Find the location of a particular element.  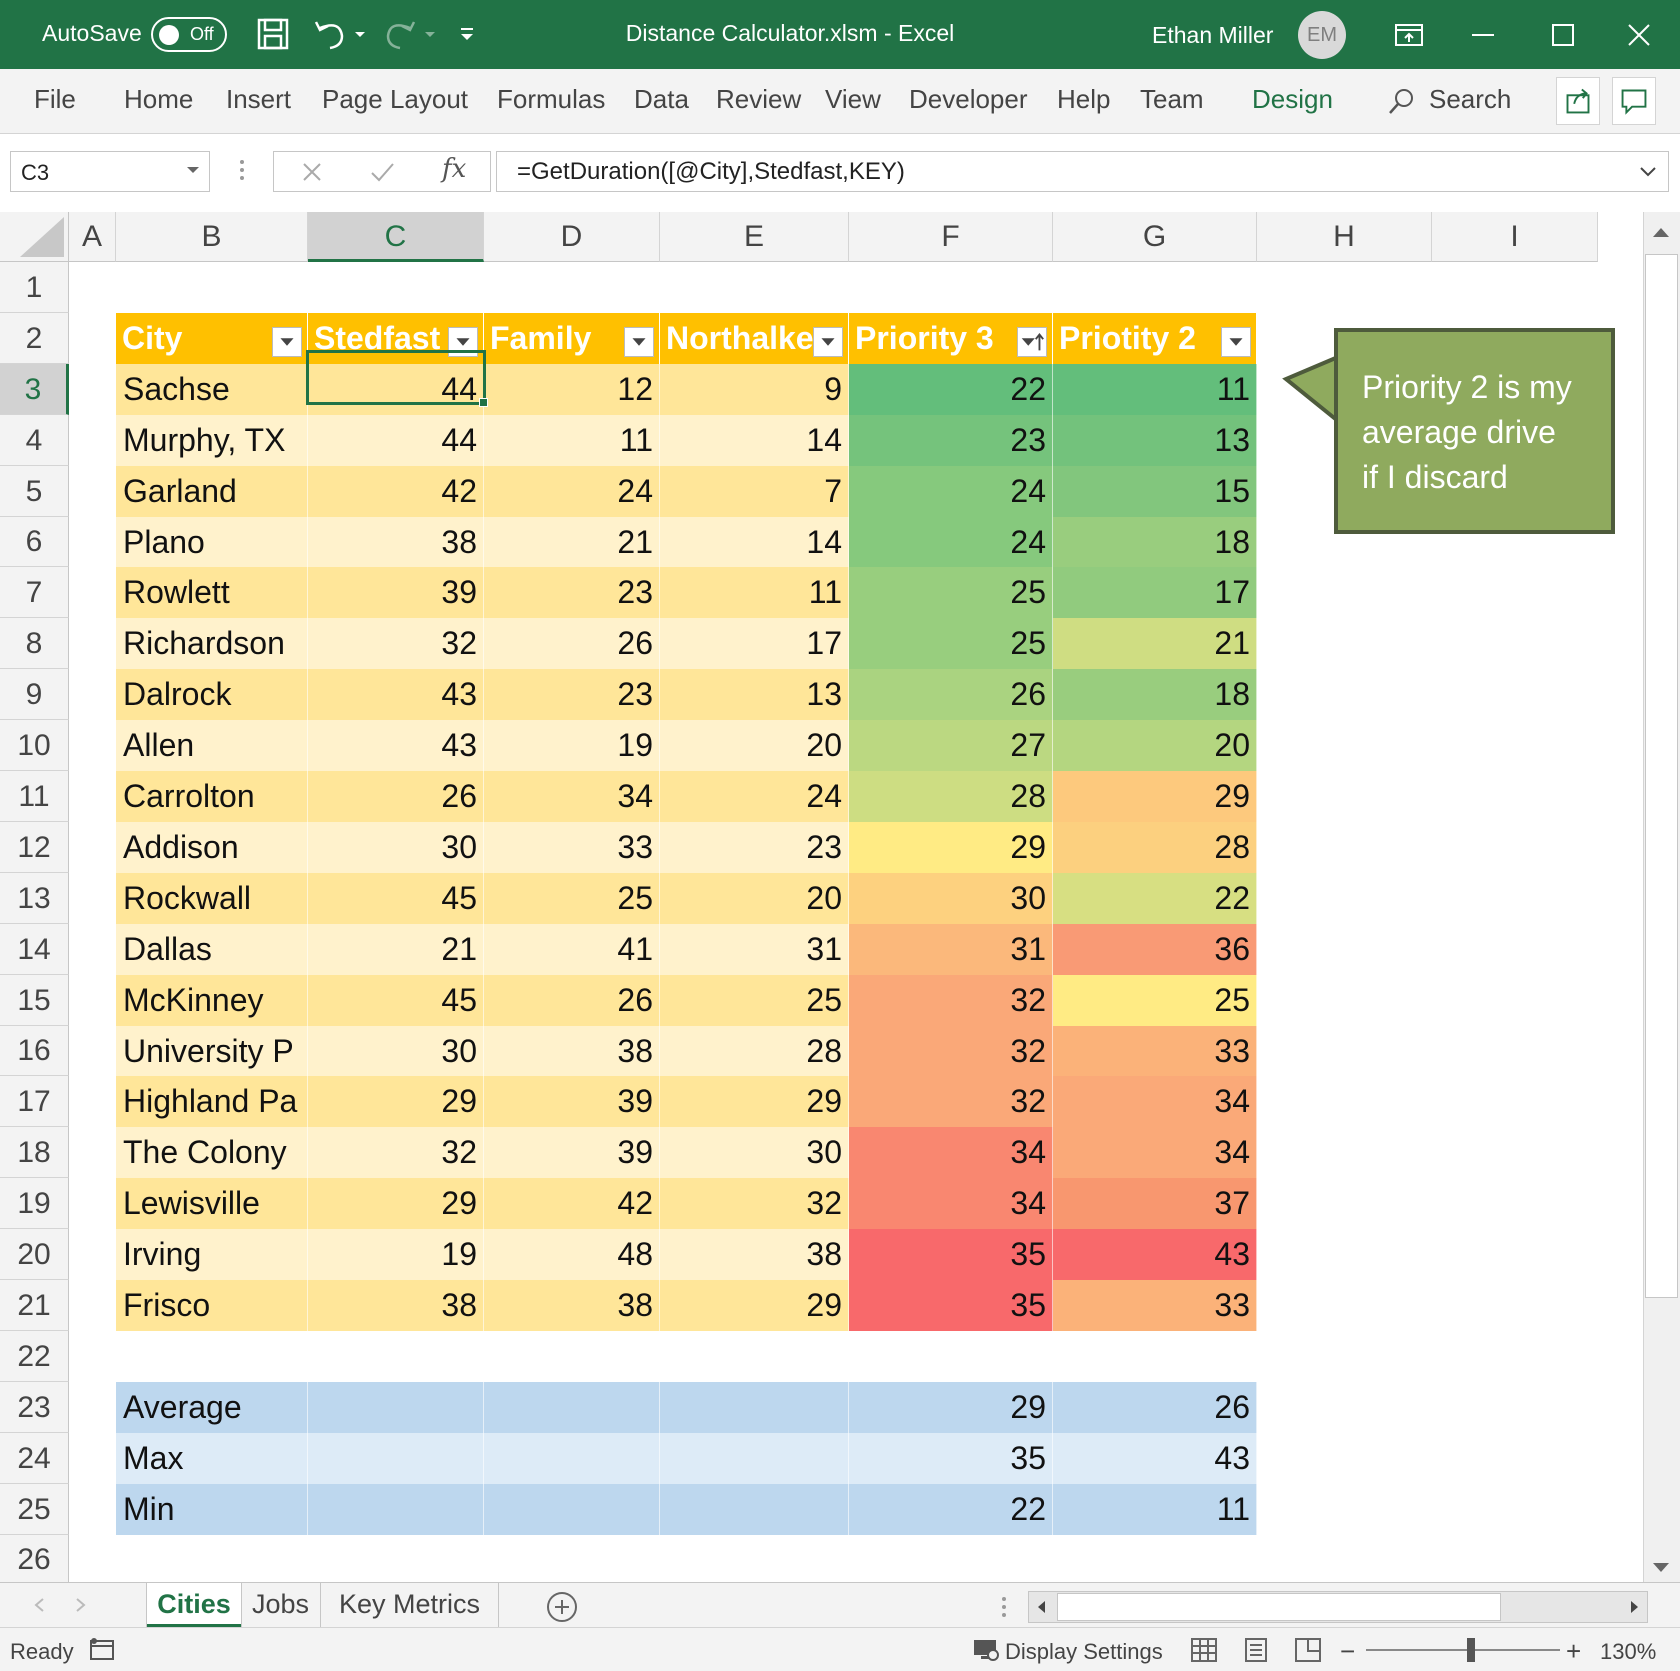

city-cell: Irving is located at coordinates (212, 1254).